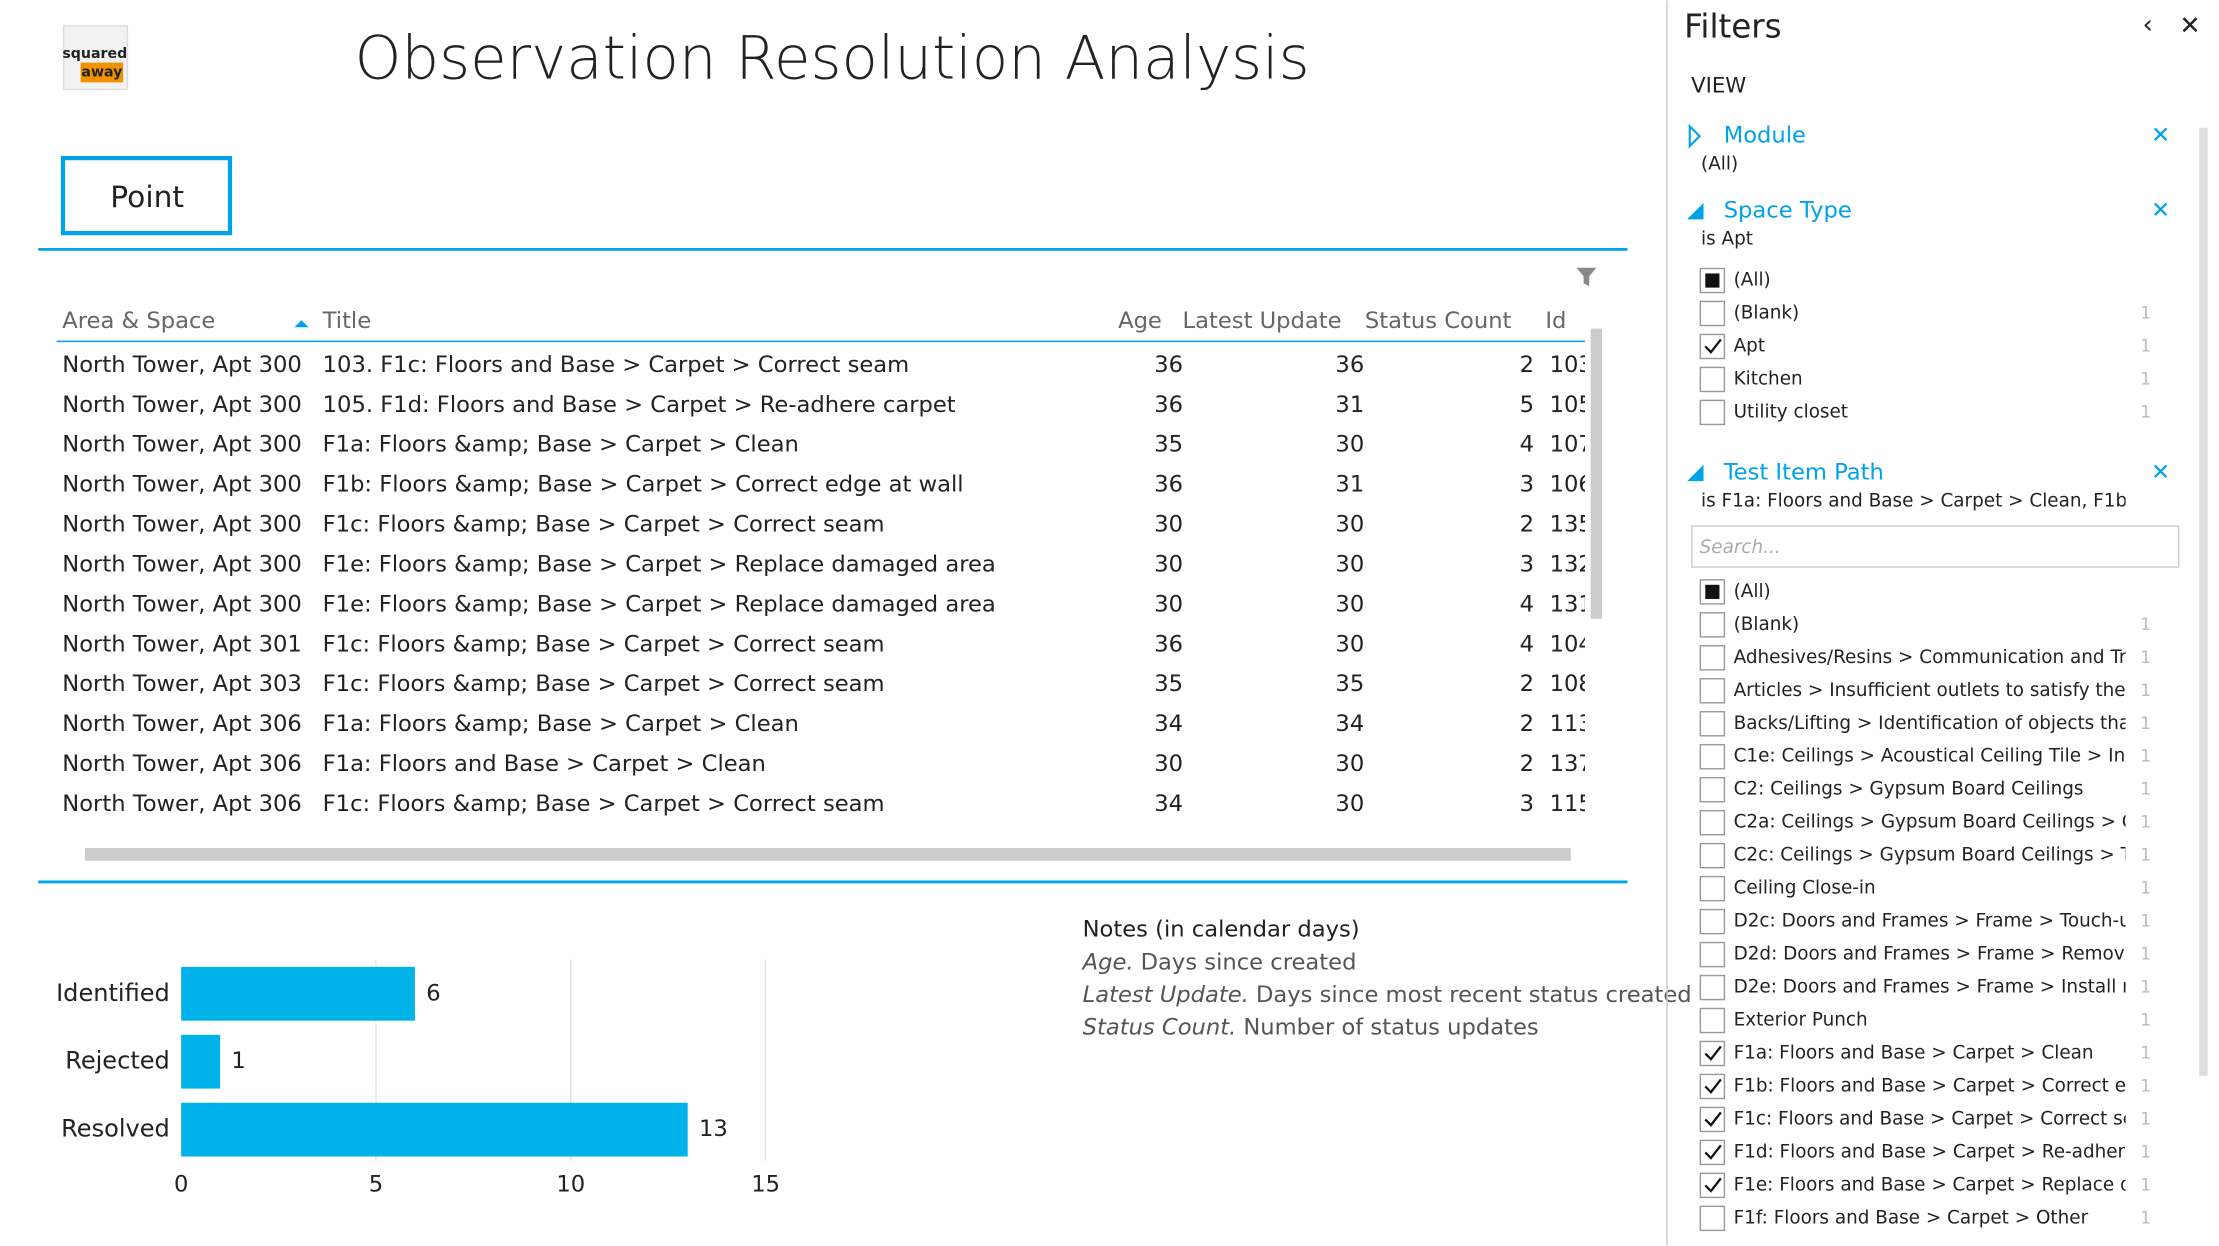 This screenshot has width=2219, height=1246. I want to click on filter-item: Ceiling Close-in, so click(1805, 888).